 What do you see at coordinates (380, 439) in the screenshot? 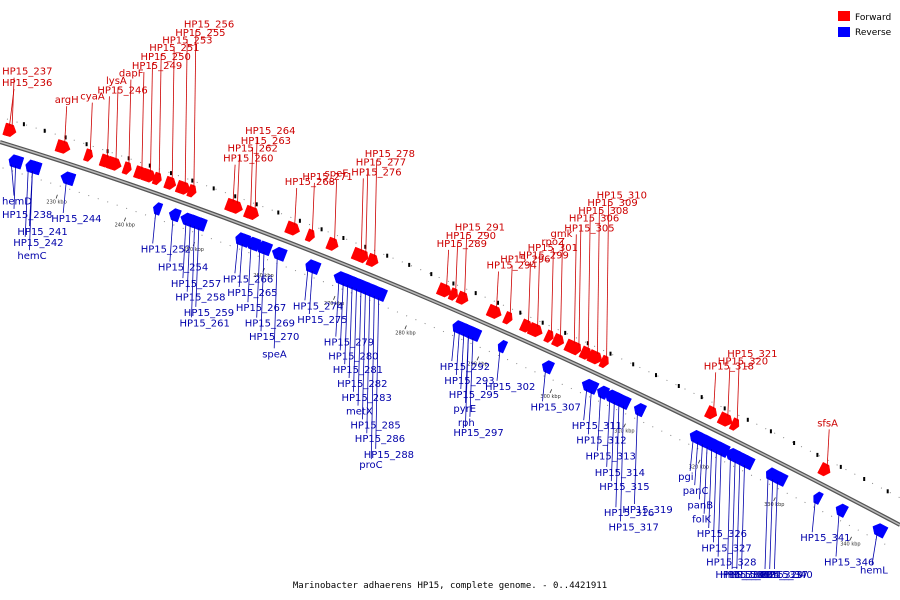
I see `gene-label: HP15_286` at bounding box center [380, 439].